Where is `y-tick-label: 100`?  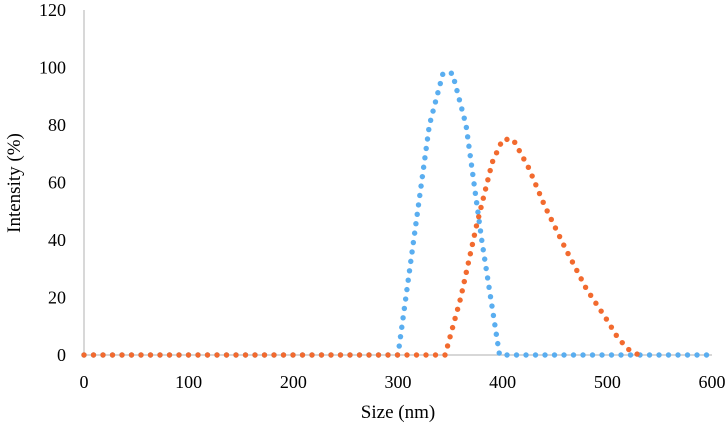
y-tick-label: 100 is located at coordinates (52, 68).